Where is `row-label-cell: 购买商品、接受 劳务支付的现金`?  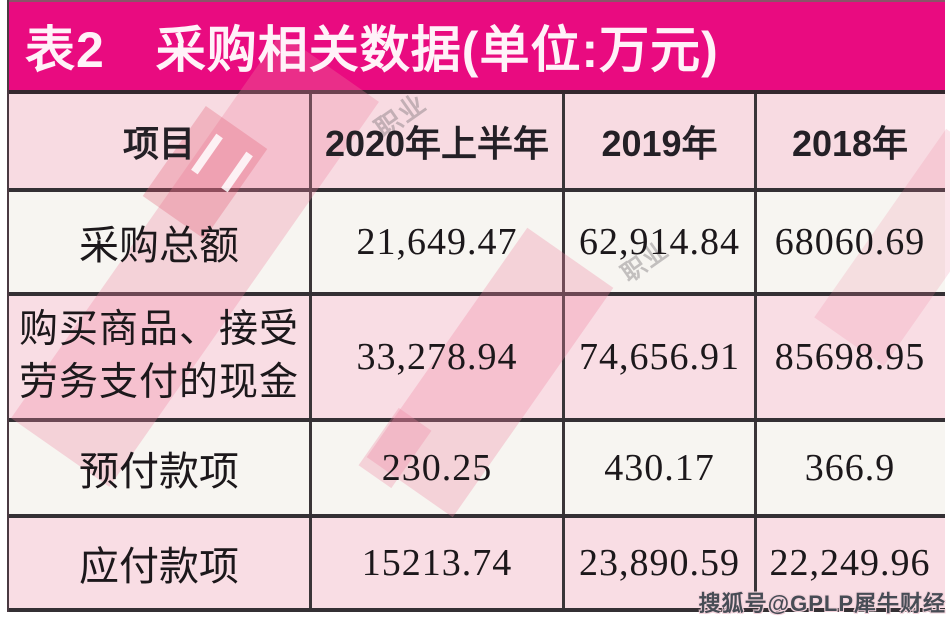 row-label-cell: 购买商品、接受 劳务支付的现金 is located at coordinates (159, 357).